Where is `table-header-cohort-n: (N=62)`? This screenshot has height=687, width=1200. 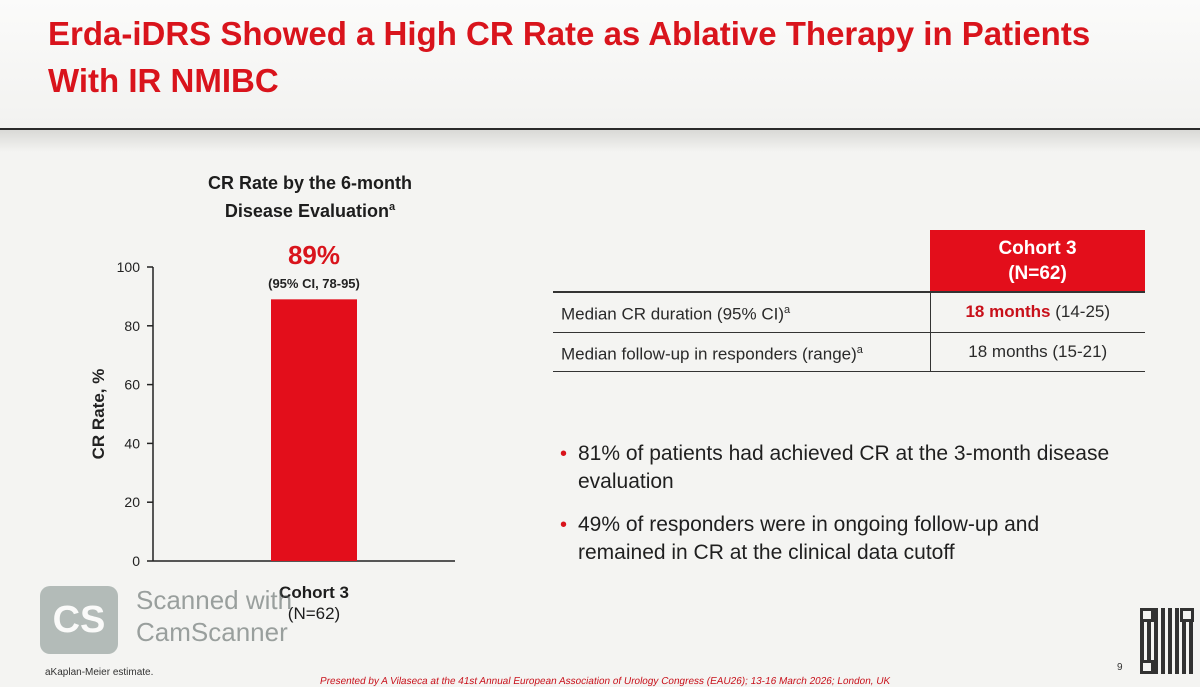
table-header-cohort-n: (N=62) is located at coordinates (1037, 273).